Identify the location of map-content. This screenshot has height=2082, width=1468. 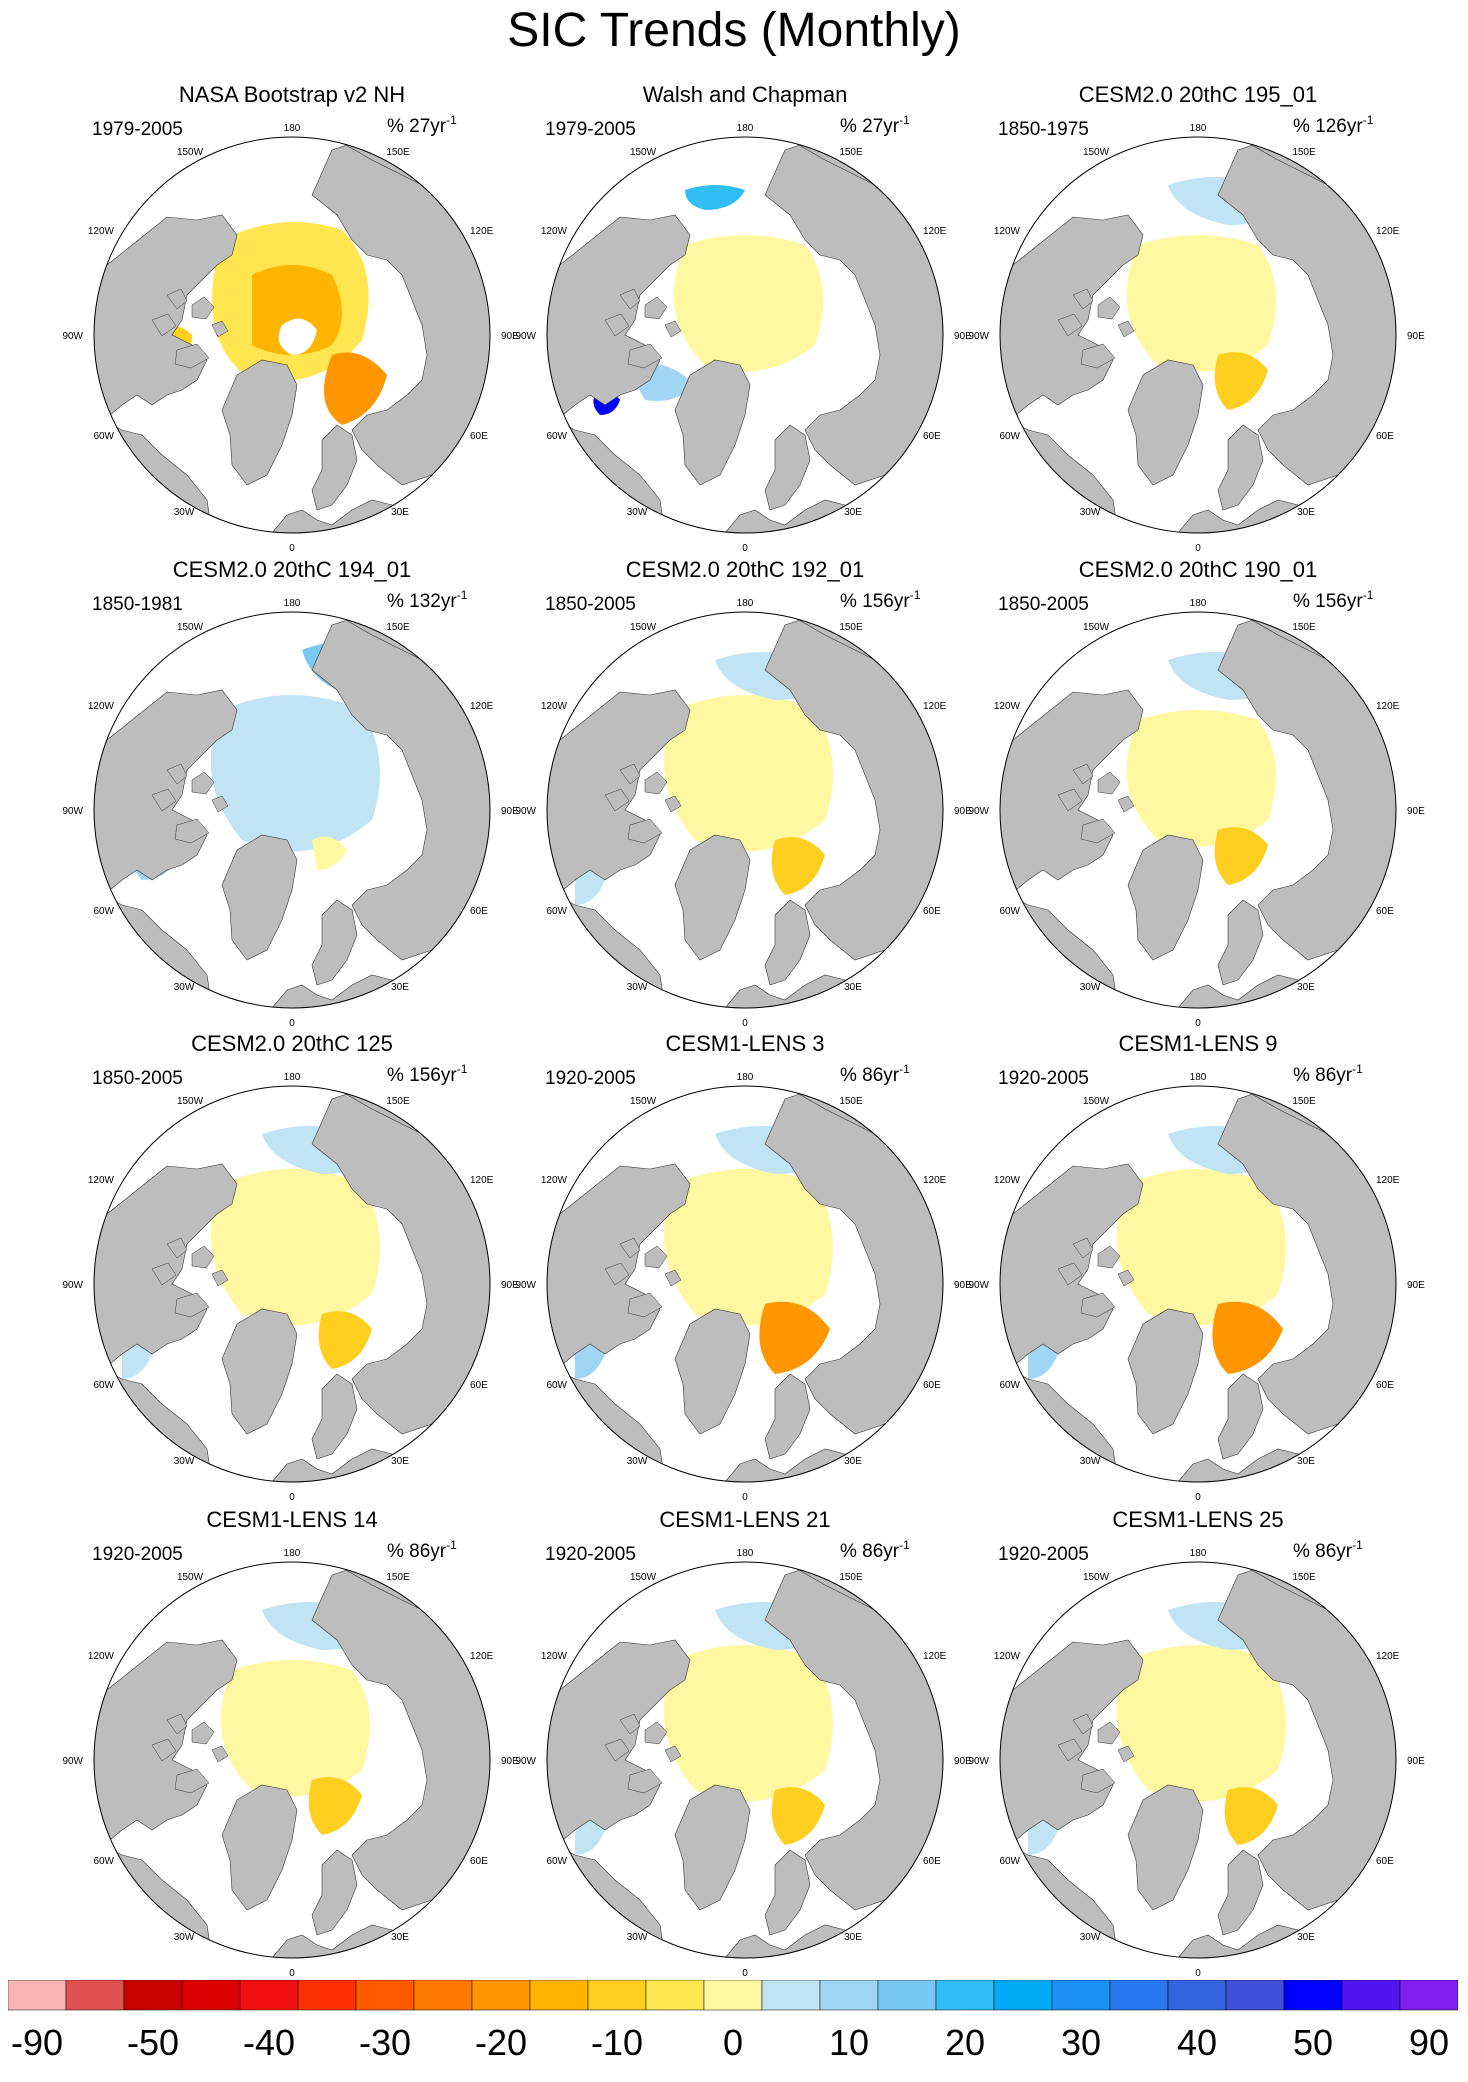
(745, 335).